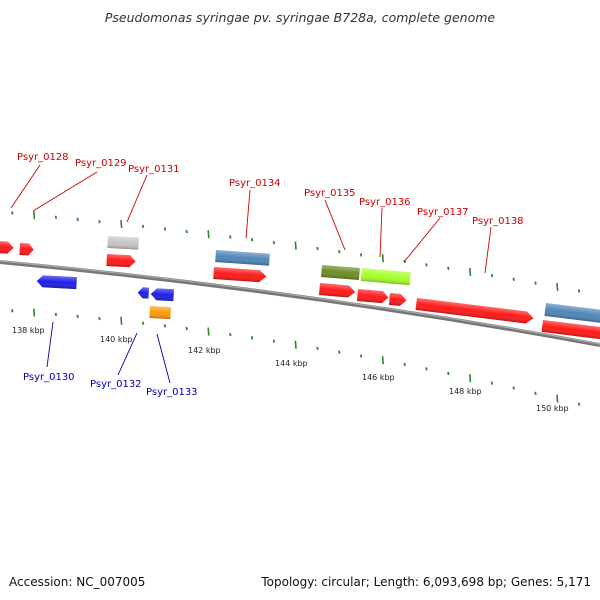  What do you see at coordinates (105, 297) in the screenshot?
I see `reverse-track` at bounding box center [105, 297].